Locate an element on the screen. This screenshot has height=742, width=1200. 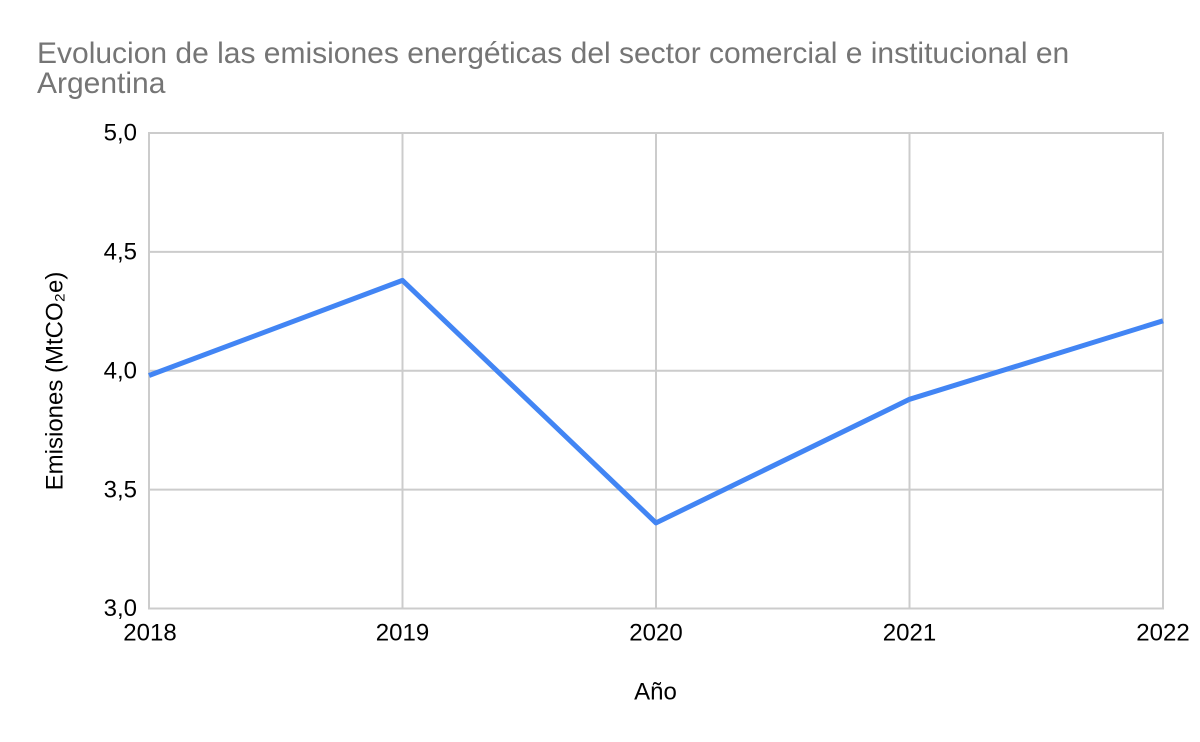
svg-text: 2021 is located at coordinates (909, 633).